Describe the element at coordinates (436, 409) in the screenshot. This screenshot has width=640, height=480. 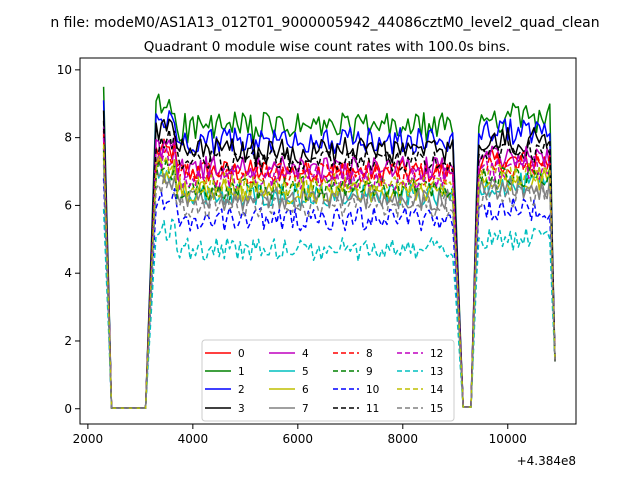
I see `legend-label-15: 15` at that location.